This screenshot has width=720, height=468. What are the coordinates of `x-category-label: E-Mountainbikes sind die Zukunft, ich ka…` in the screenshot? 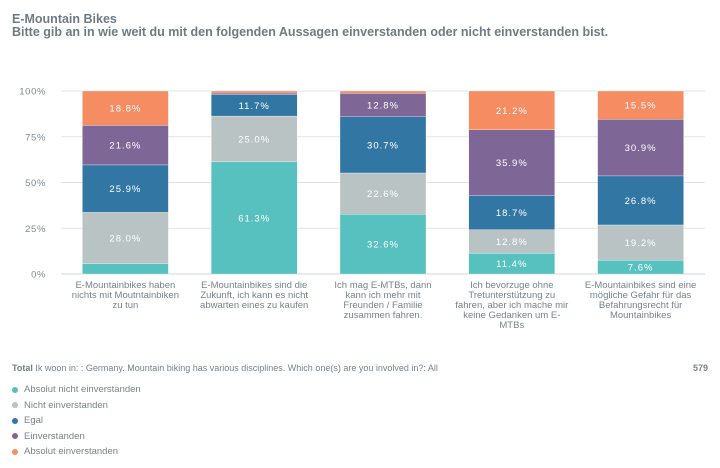 It's located at (254, 295).